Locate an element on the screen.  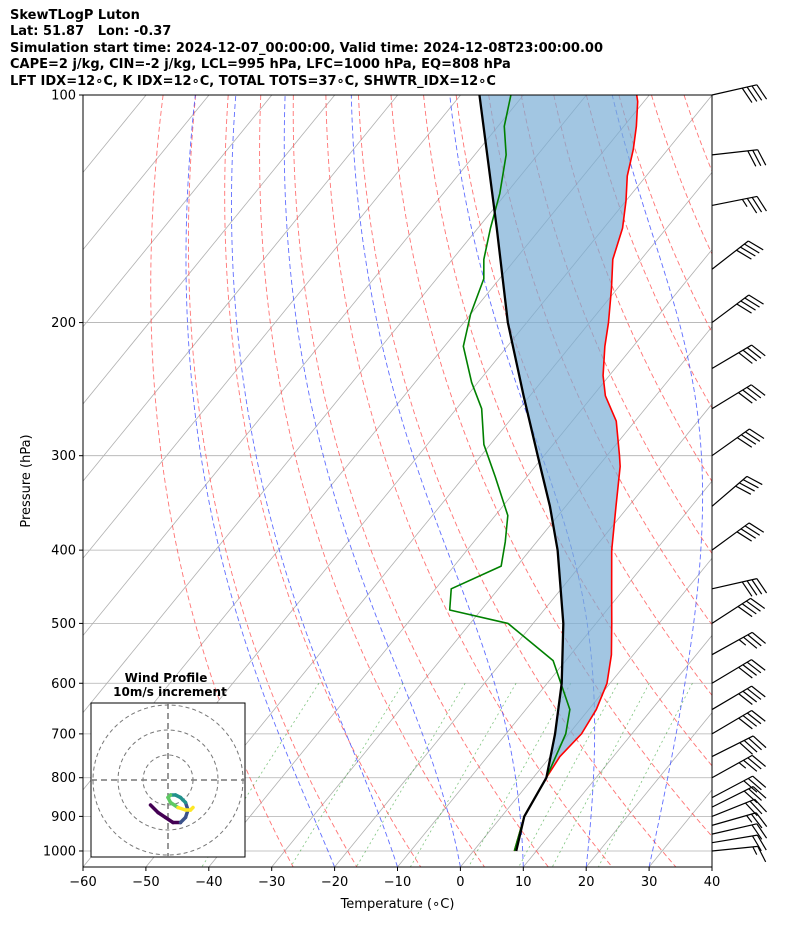
x-tick-label: 10 is located at coordinates (523, 882).